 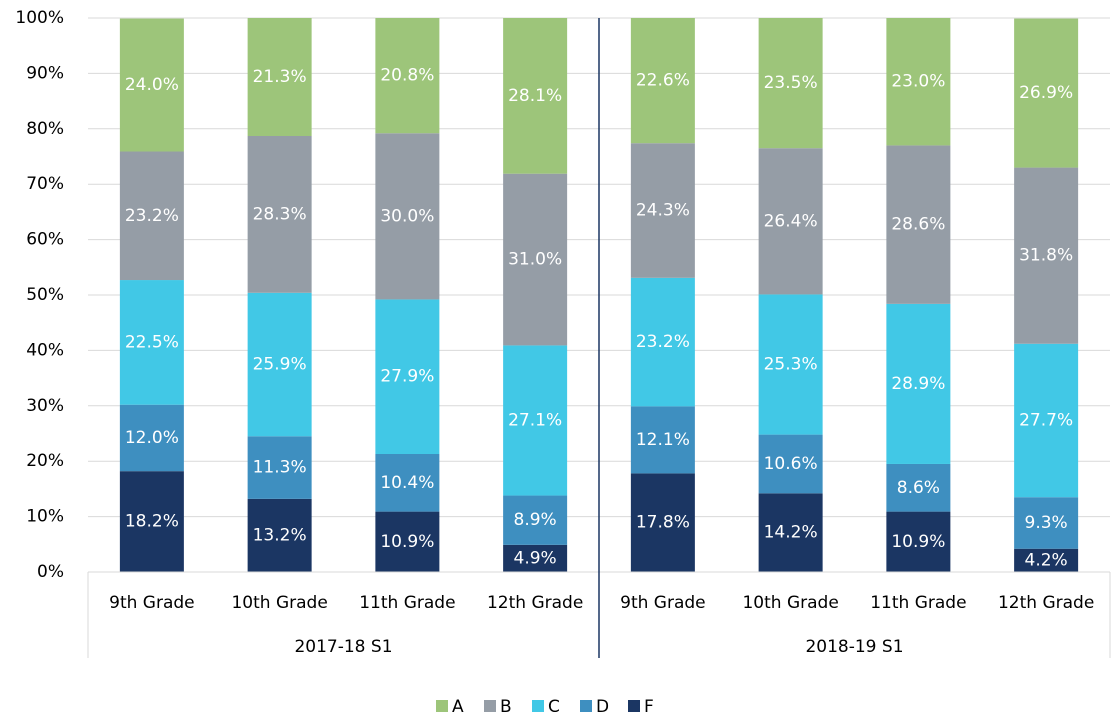 What do you see at coordinates (45, 461) in the screenshot?
I see `y-tick-label: 20%` at bounding box center [45, 461].